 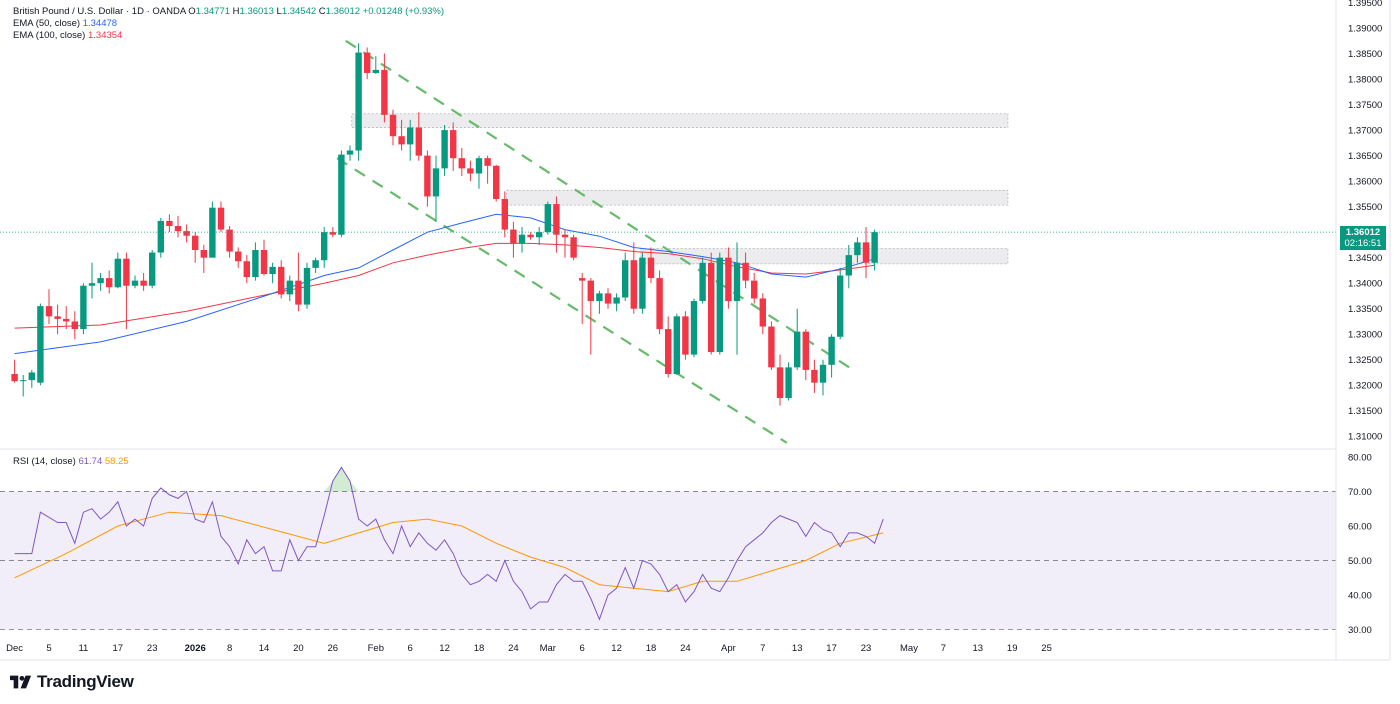 I want to click on time-tick-label: Mar, so click(x=548, y=648).